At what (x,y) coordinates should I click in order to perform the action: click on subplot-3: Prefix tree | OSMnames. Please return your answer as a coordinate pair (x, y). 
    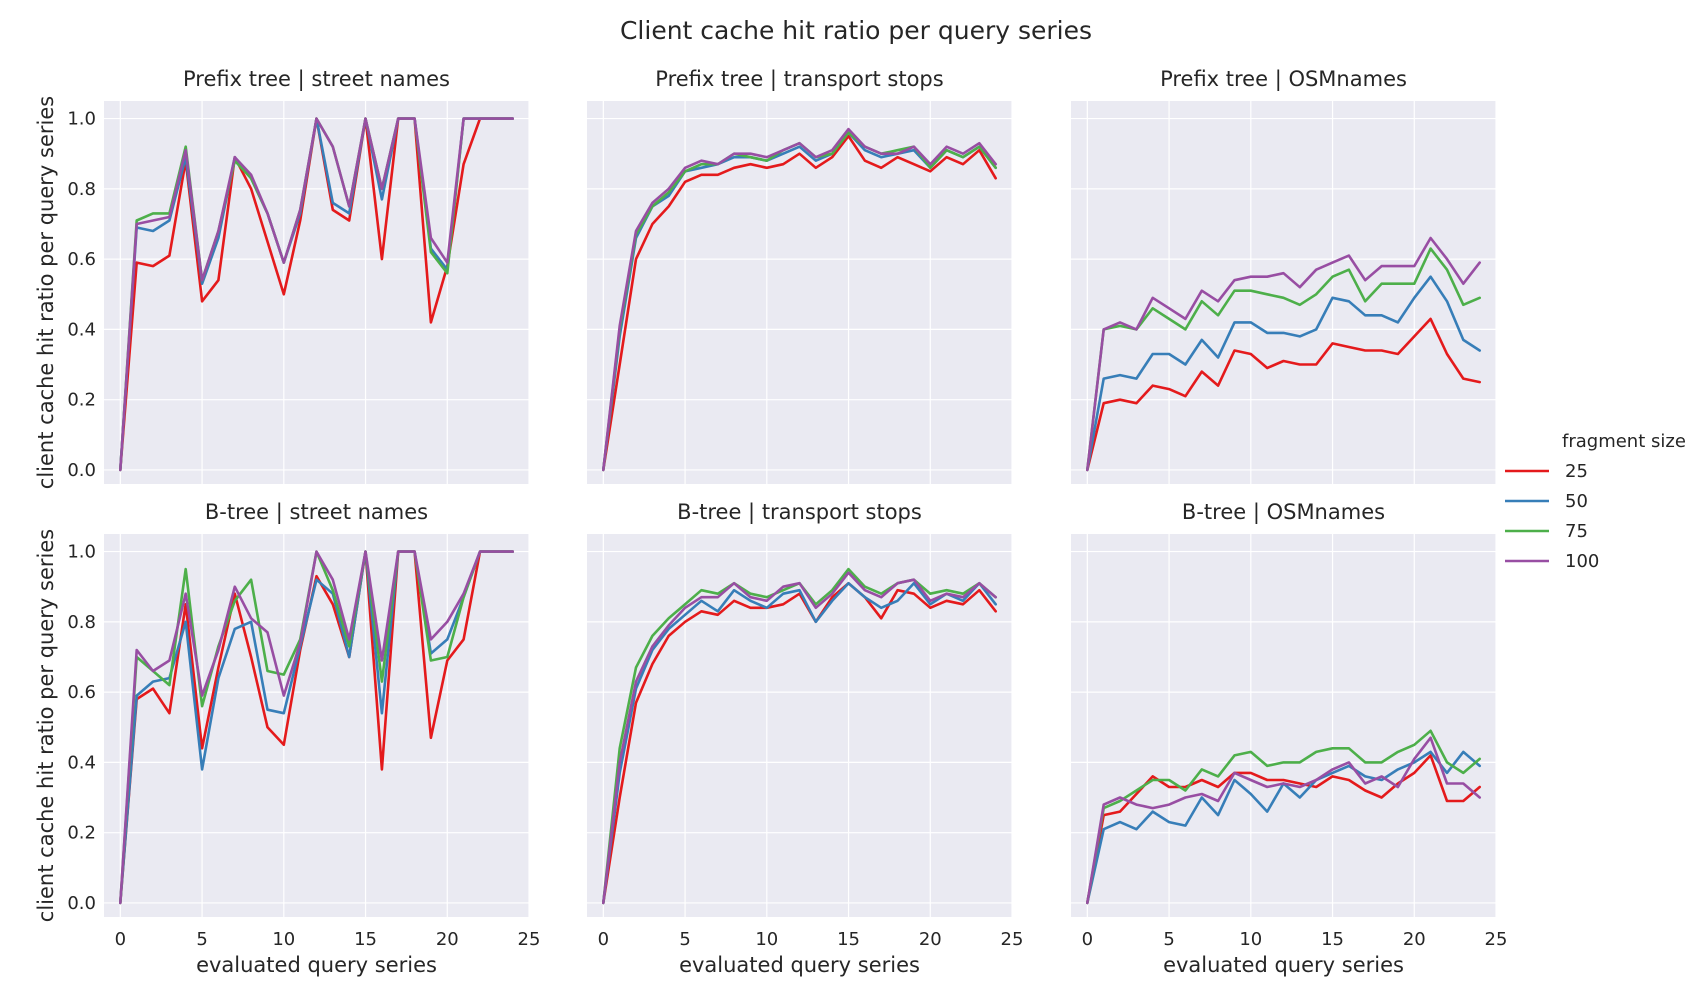
    Looking at the image, I should click on (1284, 275).